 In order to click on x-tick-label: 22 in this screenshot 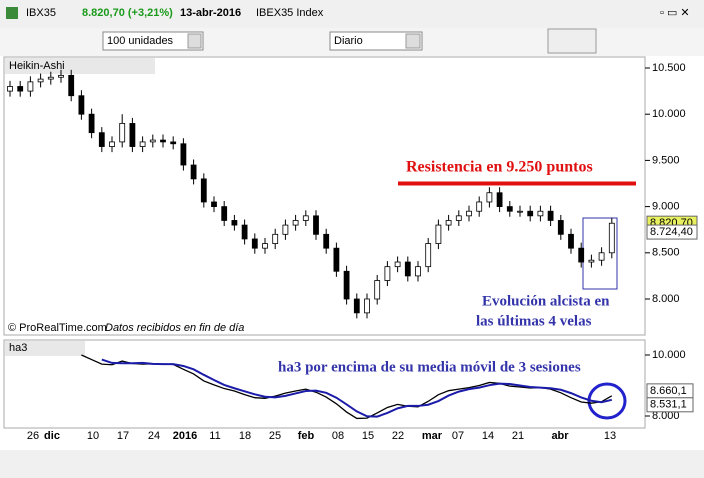, I will do `click(398, 436)`.